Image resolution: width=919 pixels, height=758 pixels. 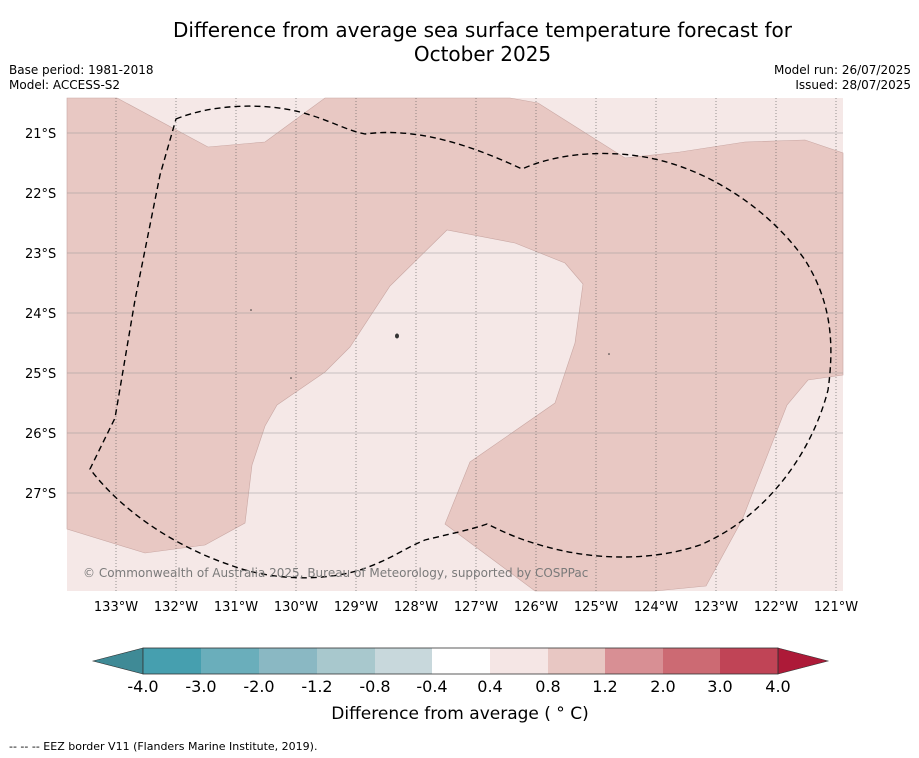 What do you see at coordinates (803, 661) in the screenshot?
I see `colorbar-high-extend` at bounding box center [803, 661].